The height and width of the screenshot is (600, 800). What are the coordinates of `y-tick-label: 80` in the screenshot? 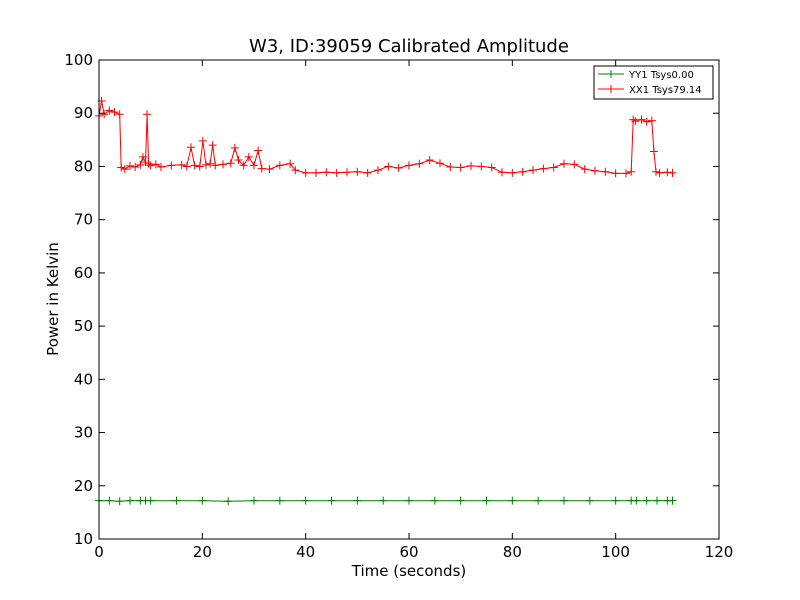 It's located at (83, 166).